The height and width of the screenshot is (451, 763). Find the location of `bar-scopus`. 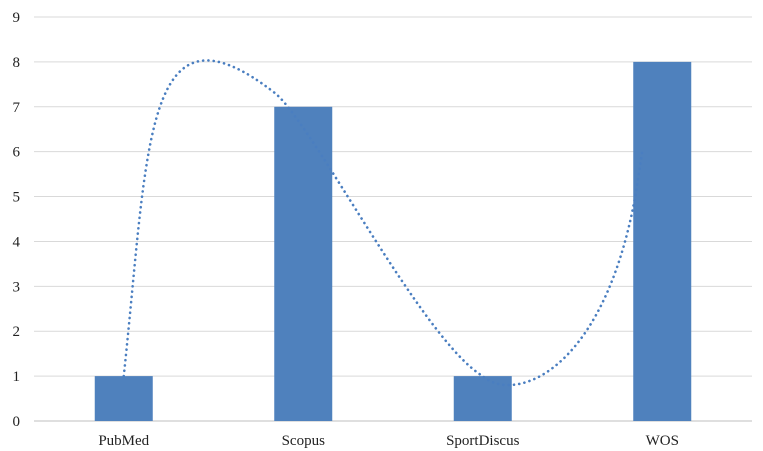

bar-scopus is located at coordinates (303, 264).